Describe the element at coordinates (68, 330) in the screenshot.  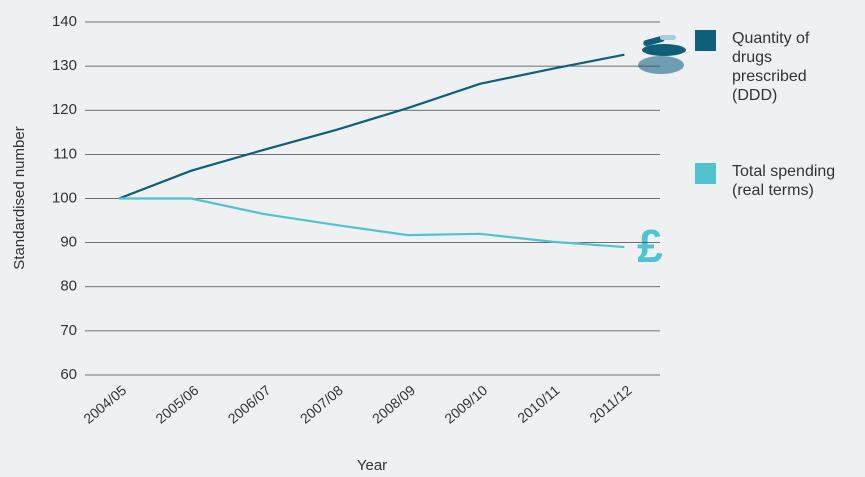
I see `y-tick-label: 70` at that location.